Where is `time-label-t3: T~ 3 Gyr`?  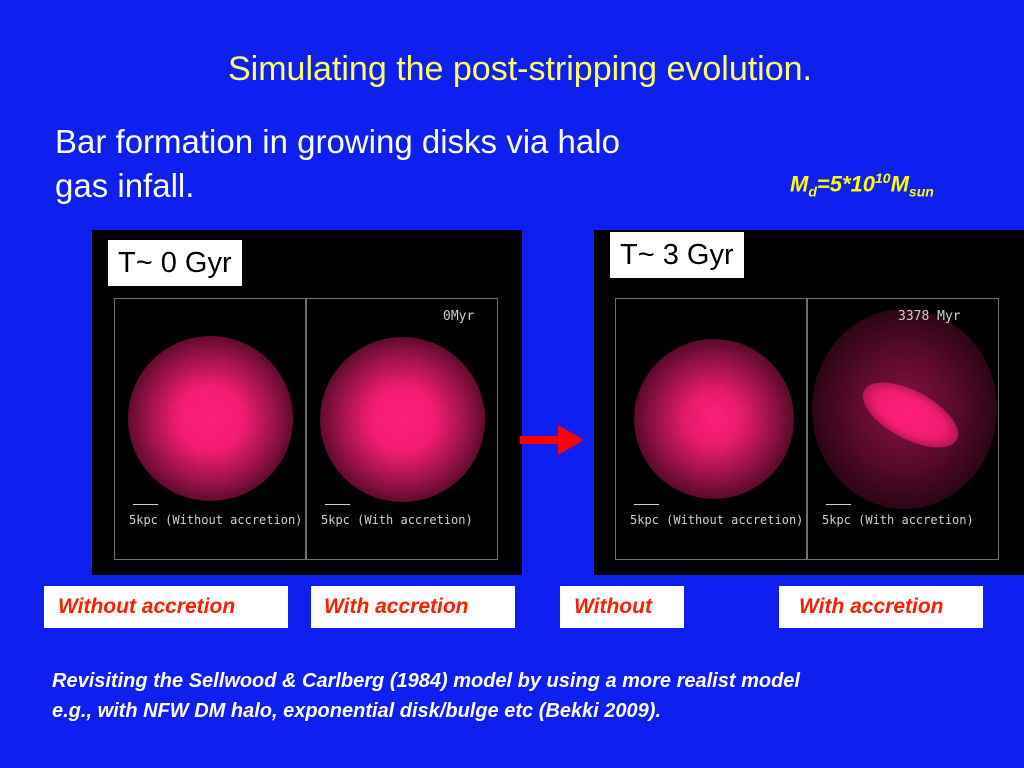
time-label-t3: T~ 3 Gyr is located at coordinates (677, 255).